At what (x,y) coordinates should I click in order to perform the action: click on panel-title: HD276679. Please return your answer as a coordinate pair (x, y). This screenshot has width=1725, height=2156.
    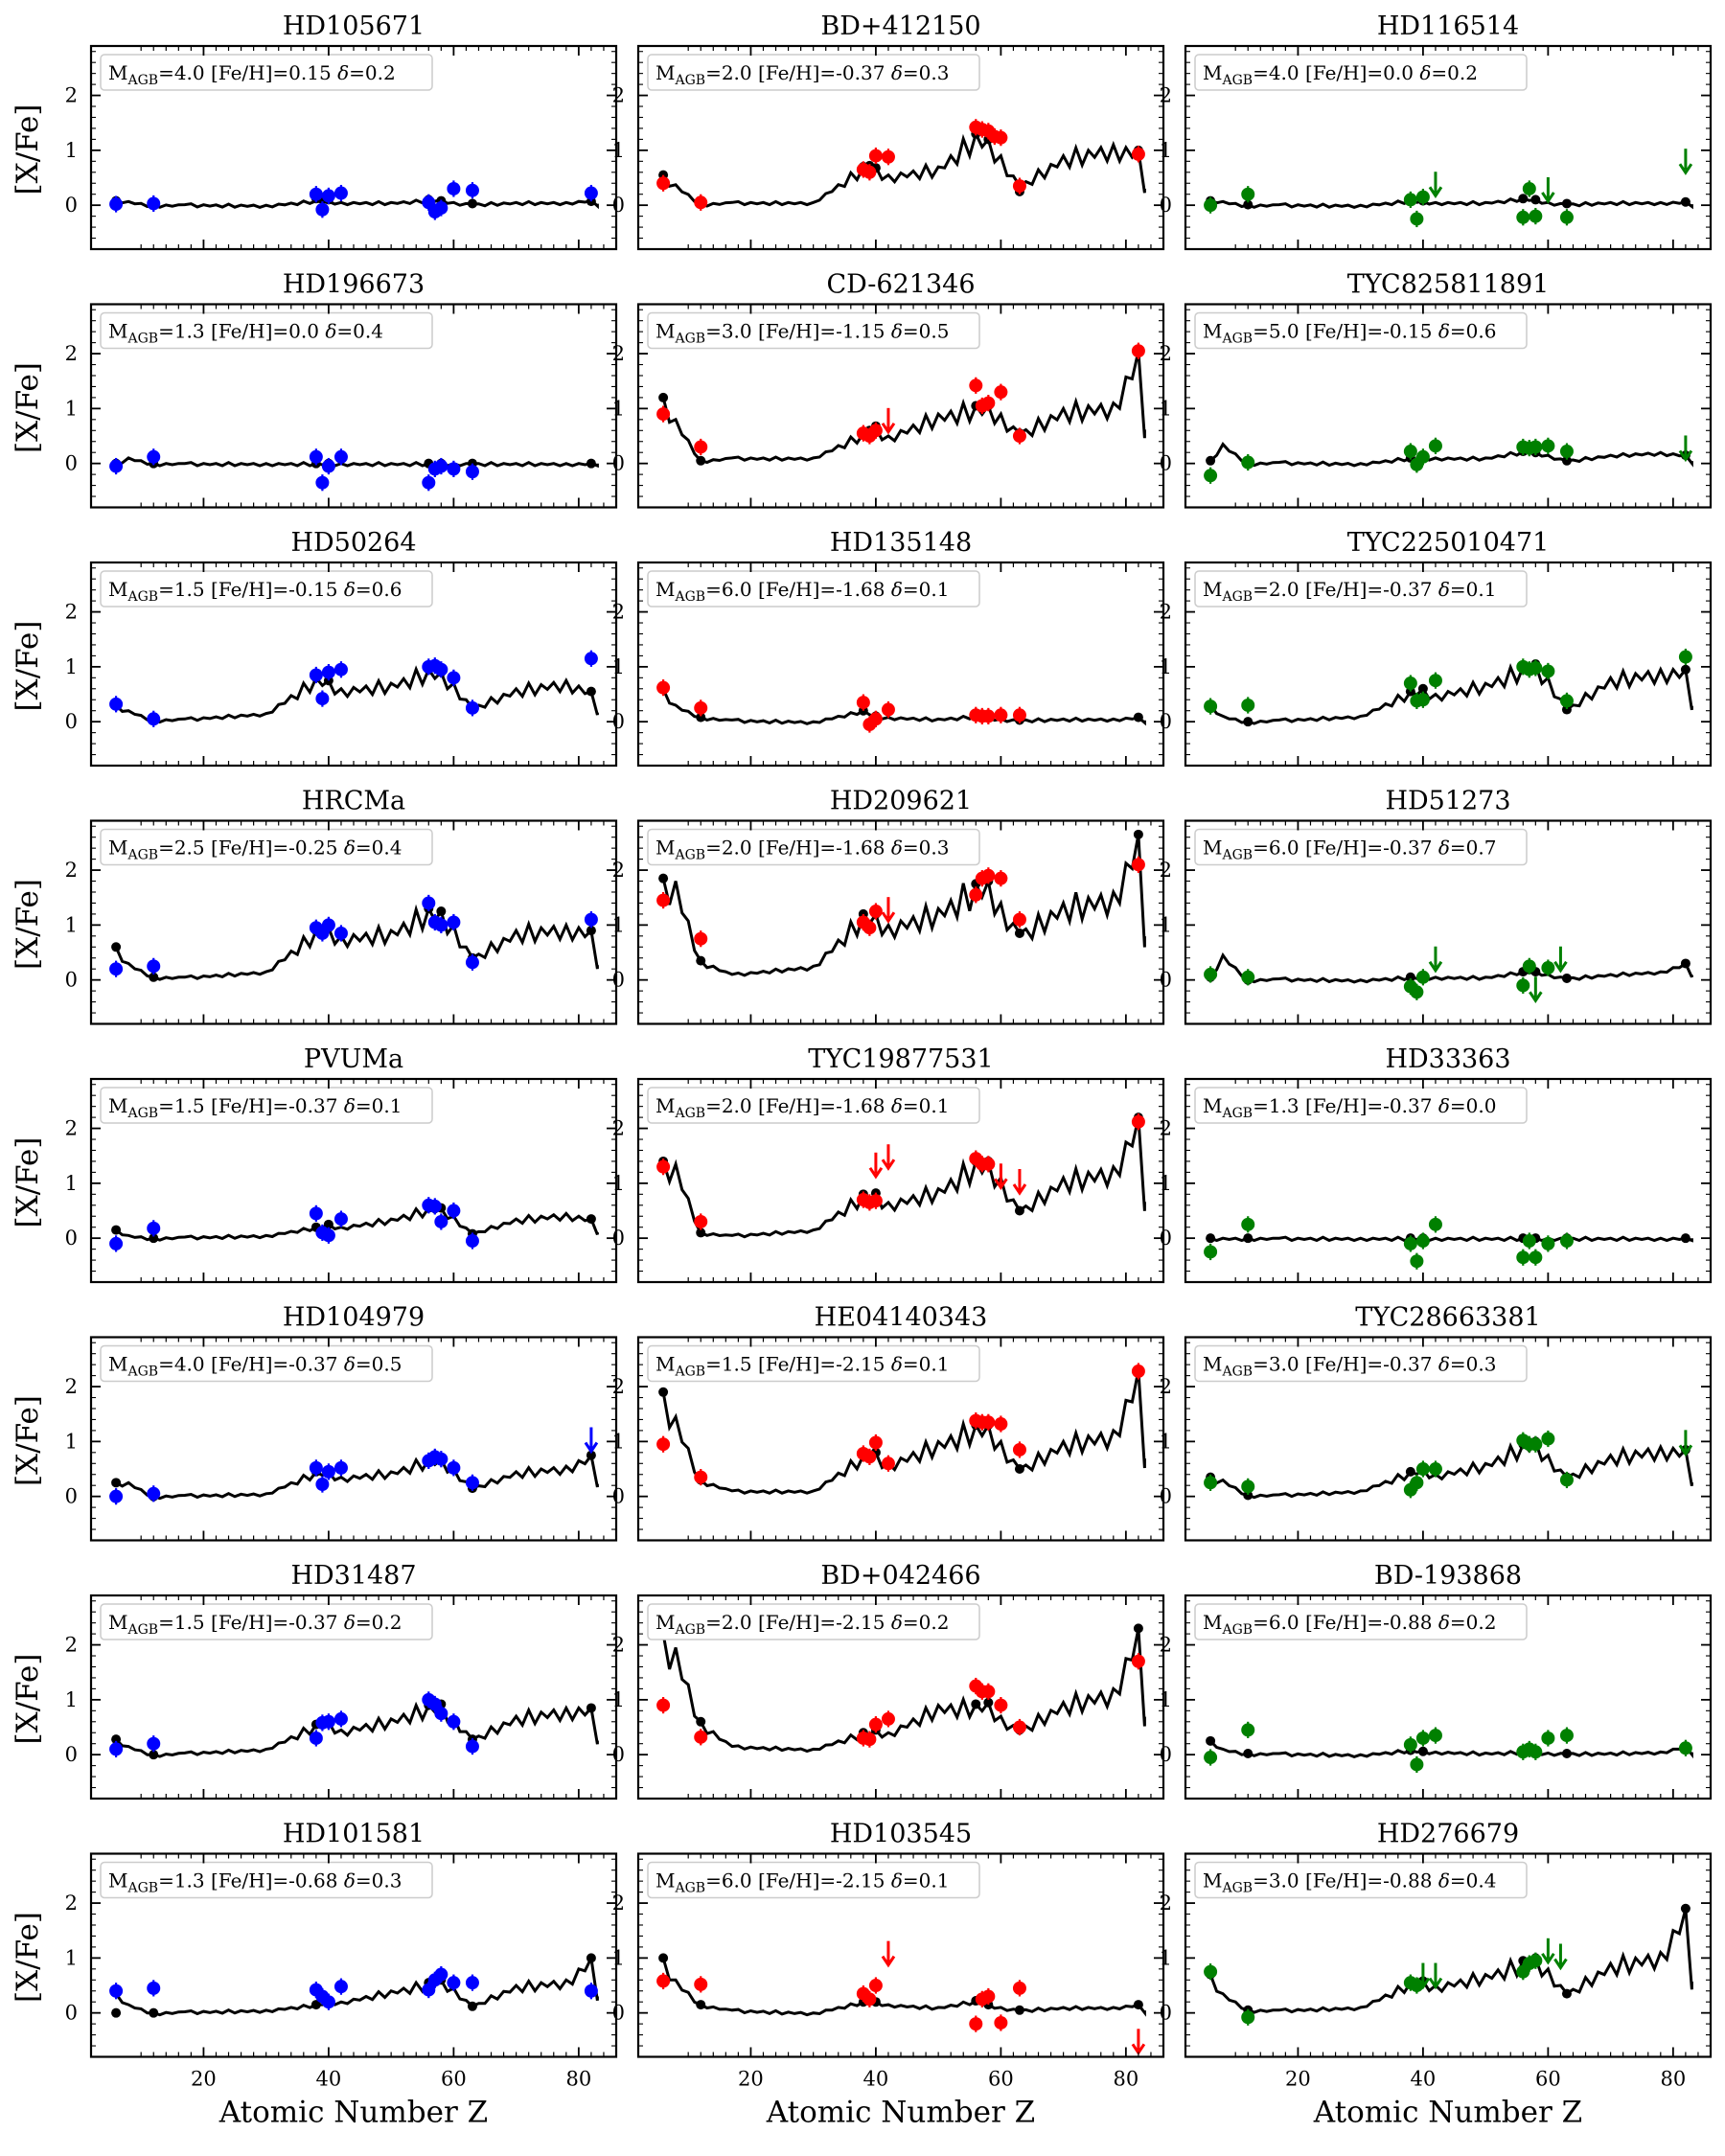
    Looking at the image, I should click on (1448, 1834).